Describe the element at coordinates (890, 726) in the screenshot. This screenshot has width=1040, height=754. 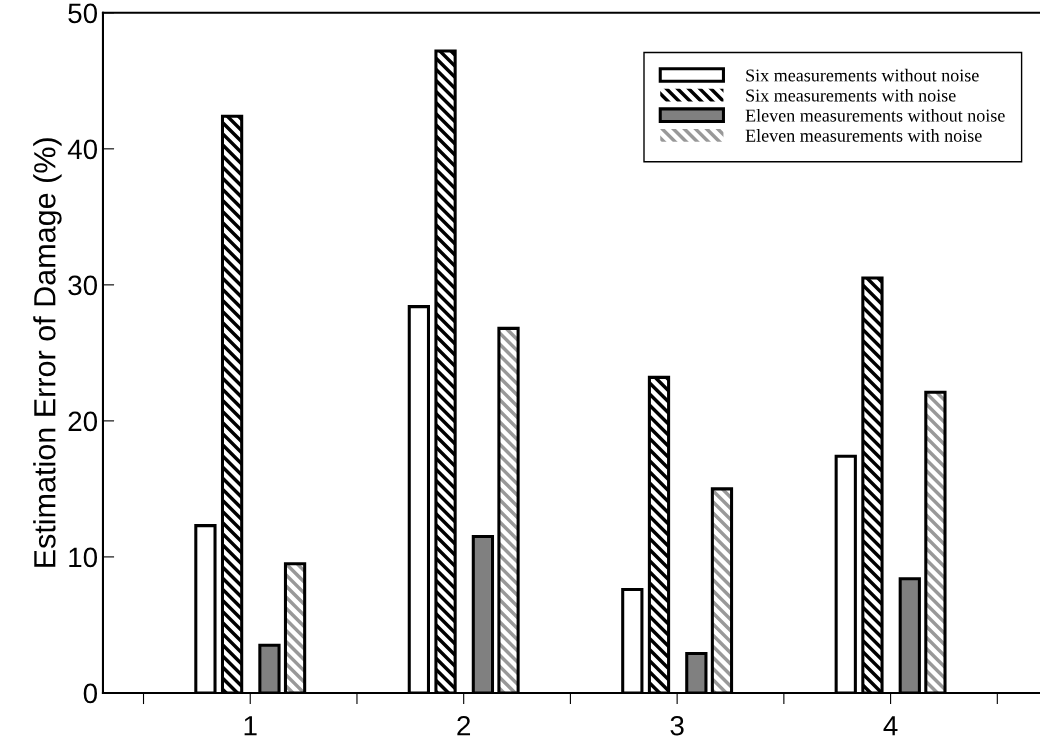
I see `x-tick-label: 4` at that location.